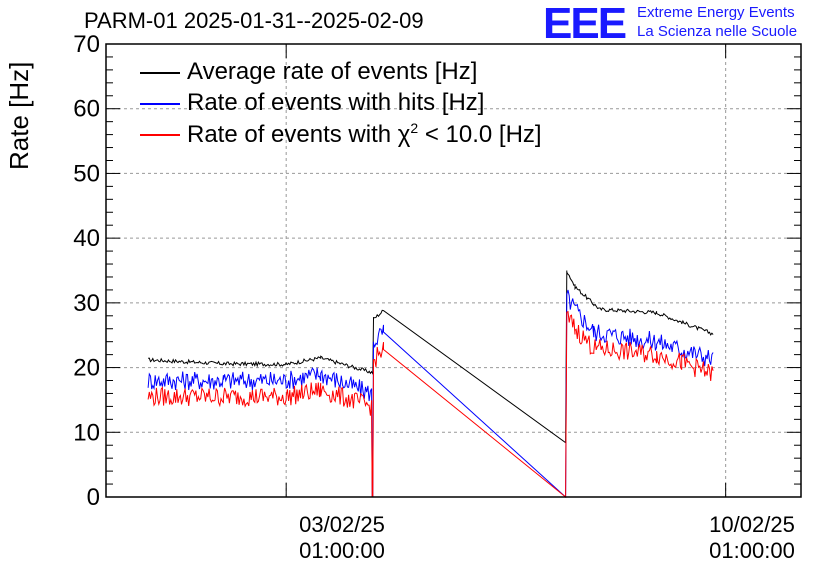 The image size is (836, 572). I want to click on legend-label-hits: Rate of events with hits [Hz], so click(336, 102).